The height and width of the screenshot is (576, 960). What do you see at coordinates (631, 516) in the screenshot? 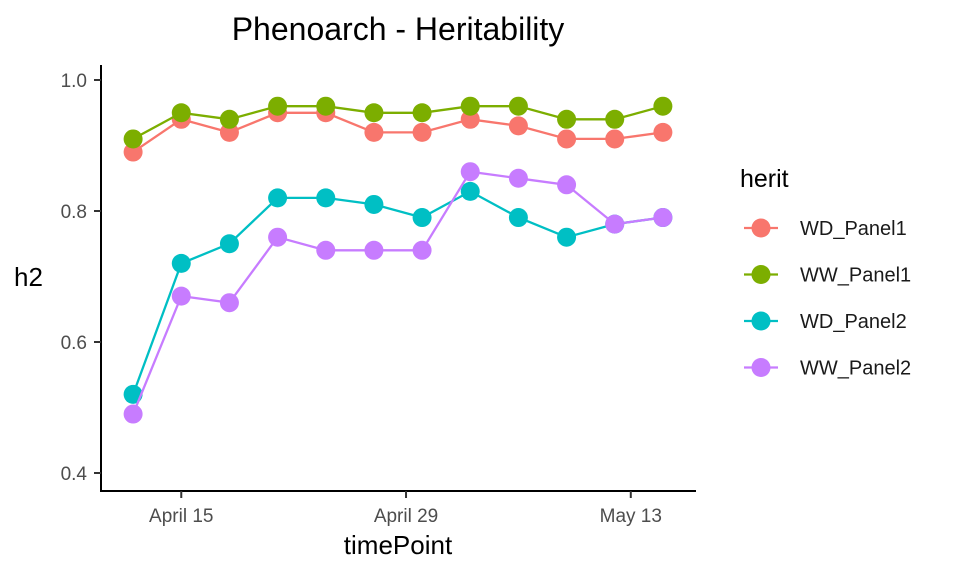
I see `x-tick-label: May 13` at bounding box center [631, 516].